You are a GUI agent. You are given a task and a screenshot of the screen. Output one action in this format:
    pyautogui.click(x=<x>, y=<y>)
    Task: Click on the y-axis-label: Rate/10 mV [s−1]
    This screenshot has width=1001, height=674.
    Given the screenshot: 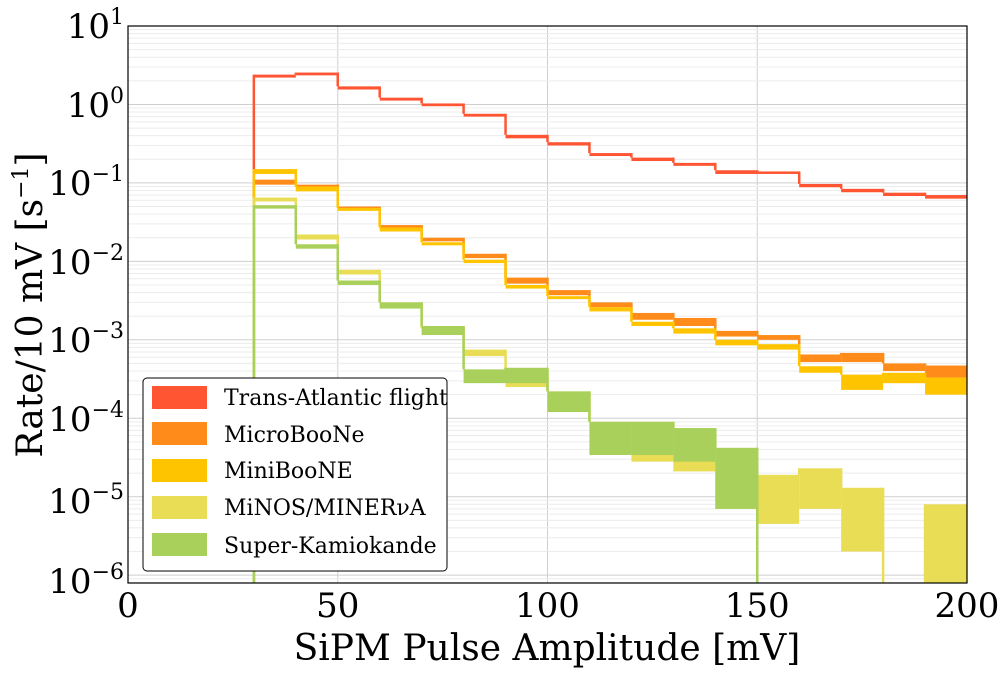 What is the action you would take?
    pyautogui.click(x=30, y=304)
    